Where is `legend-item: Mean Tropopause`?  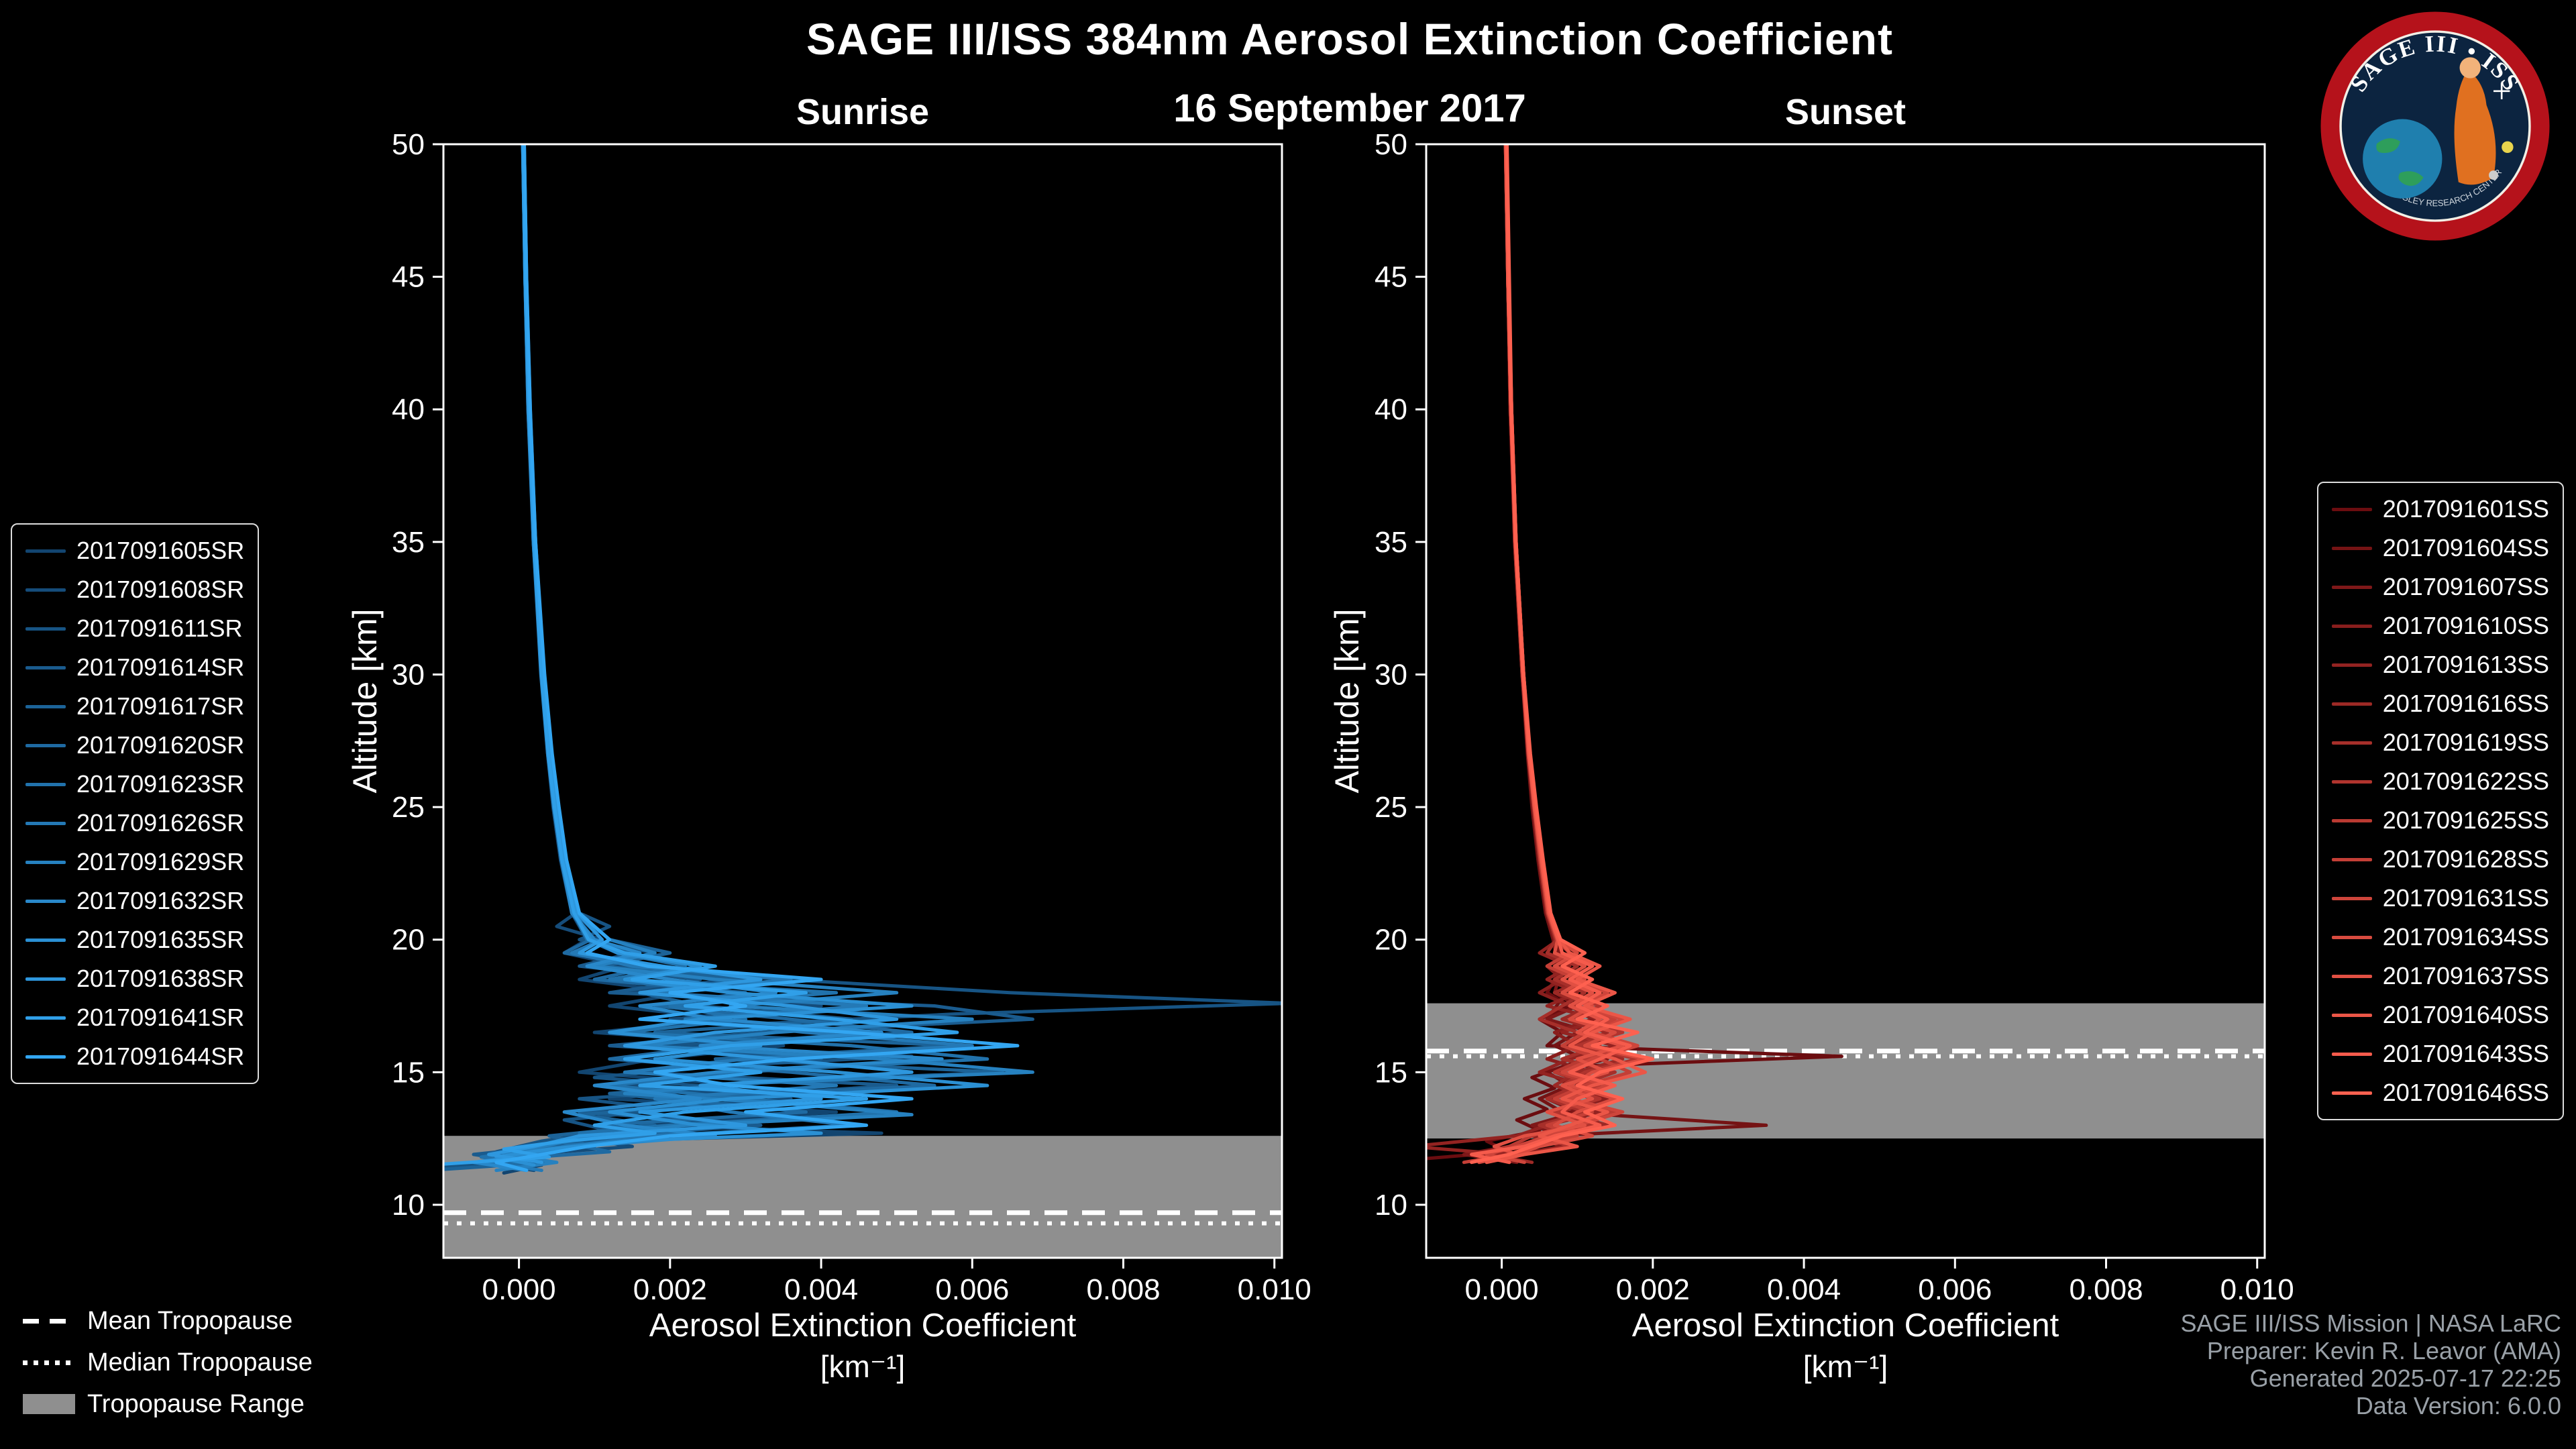 legend-item: Mean Tropopause is located at coordinates (168, 1321).